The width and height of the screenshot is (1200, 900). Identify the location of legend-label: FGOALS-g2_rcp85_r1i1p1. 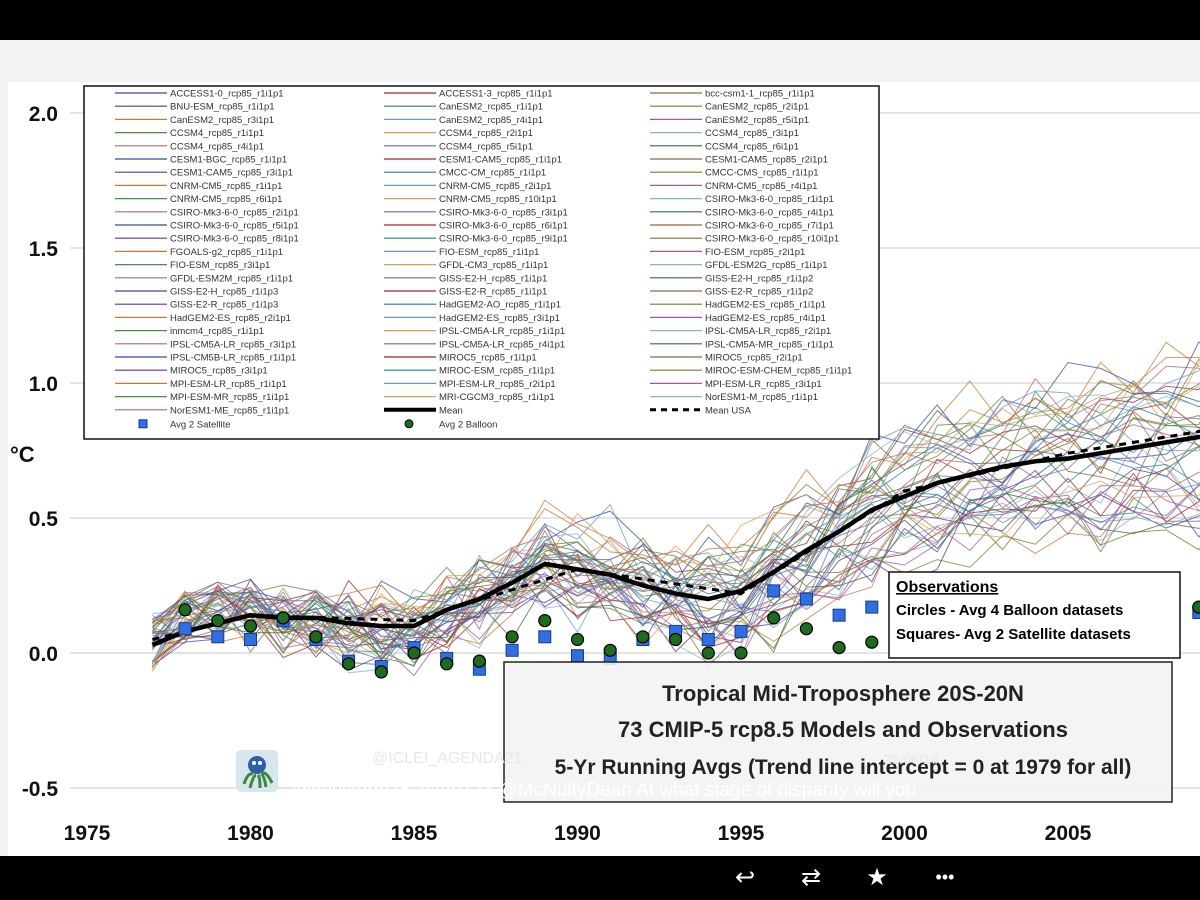
(226, 252).